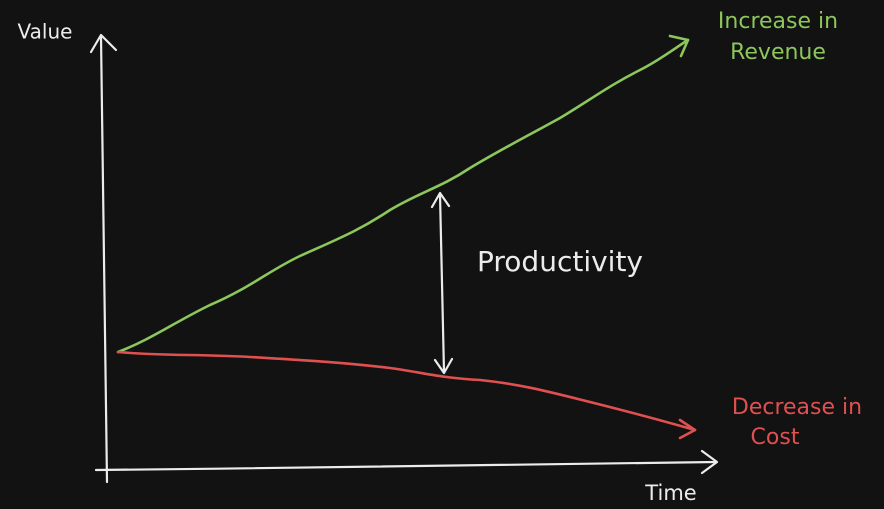 The width and height of the screenshot is (884, 509). What do you see at coordinates (709, 462) in the screenshot?
I see `x-axis-arrow` at bounding box center [709, 462].